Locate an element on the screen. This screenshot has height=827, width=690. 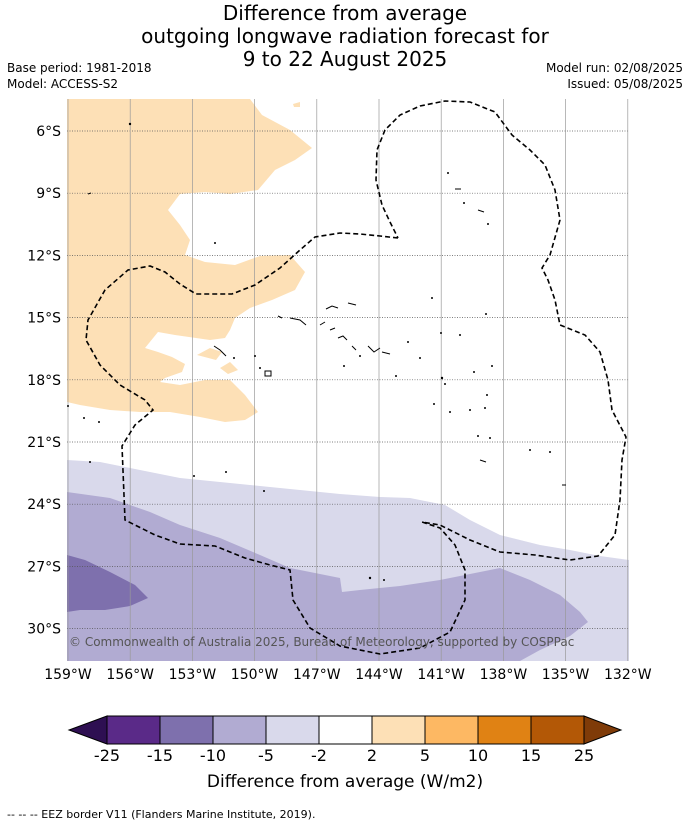
colorbar-tick-label: 2 is located at coordinates (372, 755).